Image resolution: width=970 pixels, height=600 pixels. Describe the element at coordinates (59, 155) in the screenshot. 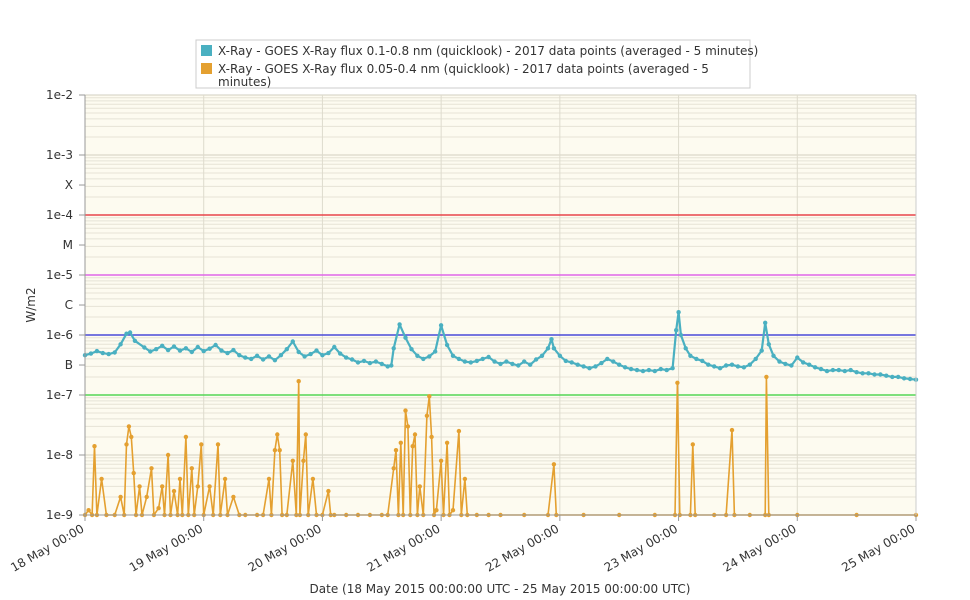

I see `y-tick-label: 1e-3` at that location.